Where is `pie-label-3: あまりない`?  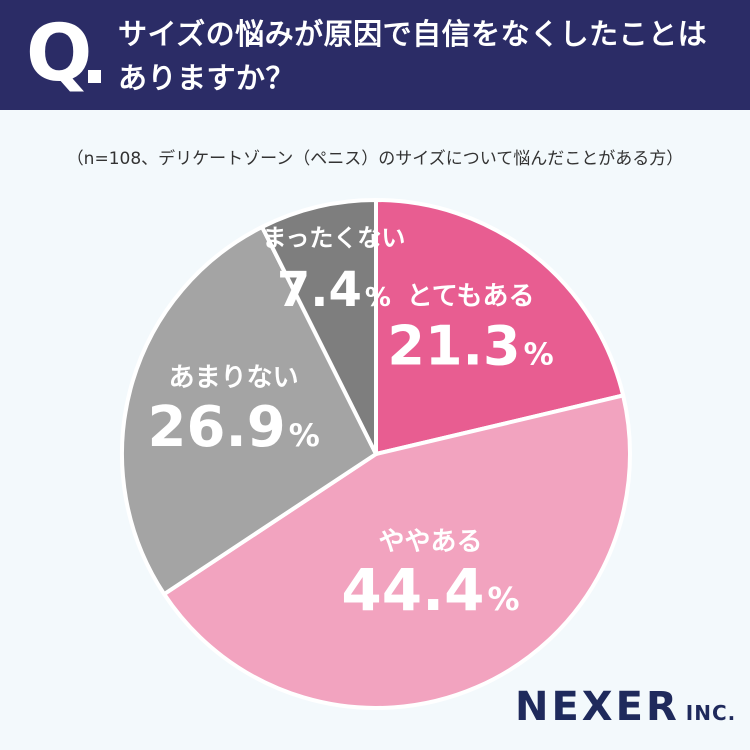 pie-label-3: あまりない is located at coordinates (234, 378).